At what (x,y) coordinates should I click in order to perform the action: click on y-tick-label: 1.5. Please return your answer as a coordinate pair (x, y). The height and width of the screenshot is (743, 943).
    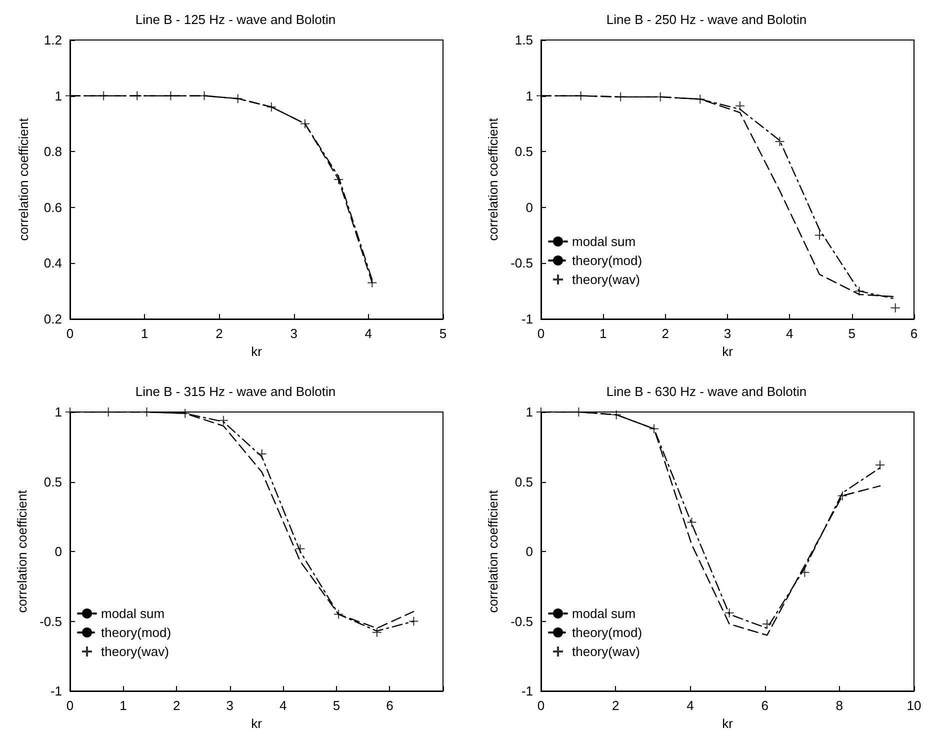
    Looking at the image, I should click on (523, 40).